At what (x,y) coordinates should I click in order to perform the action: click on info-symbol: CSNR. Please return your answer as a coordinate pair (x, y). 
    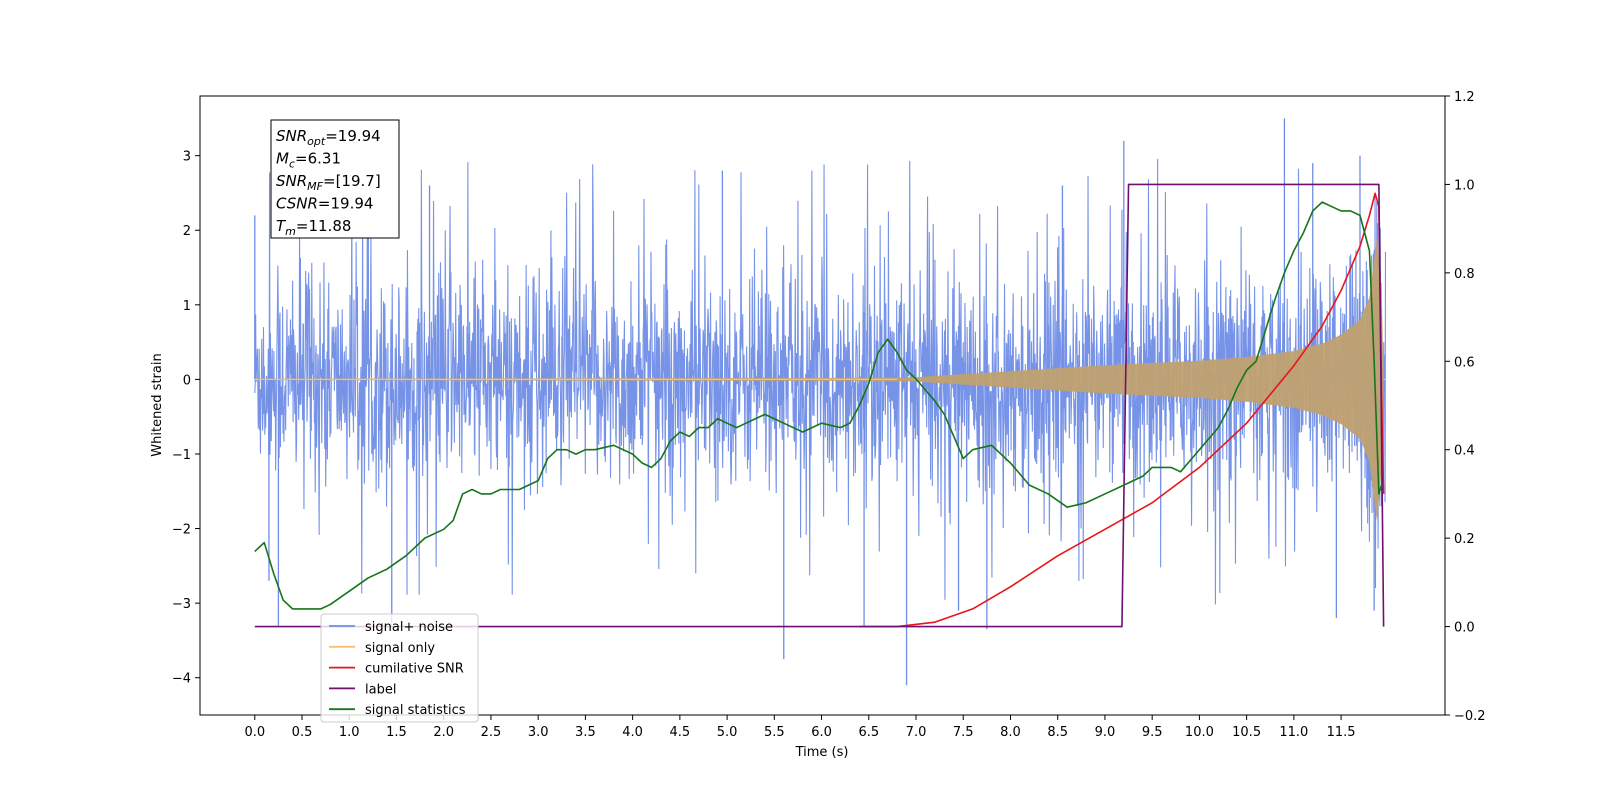
    Looking at the image, I should click on (297, 204).